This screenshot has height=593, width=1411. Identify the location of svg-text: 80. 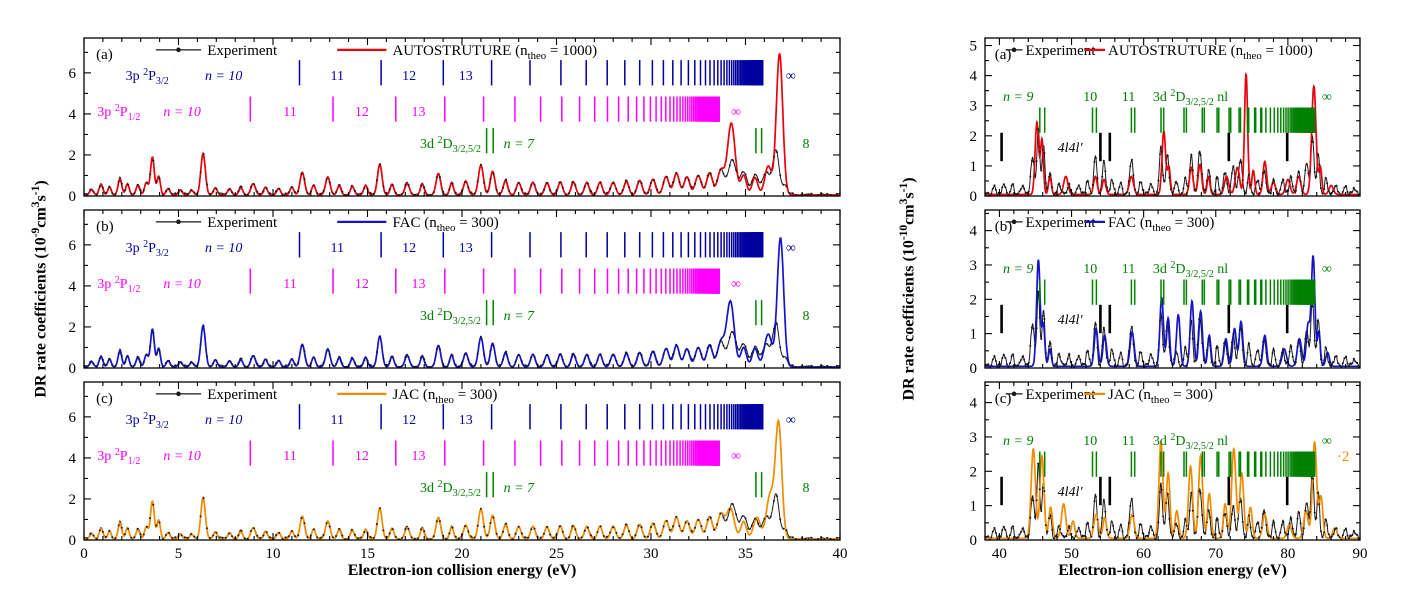
(1287, 554).